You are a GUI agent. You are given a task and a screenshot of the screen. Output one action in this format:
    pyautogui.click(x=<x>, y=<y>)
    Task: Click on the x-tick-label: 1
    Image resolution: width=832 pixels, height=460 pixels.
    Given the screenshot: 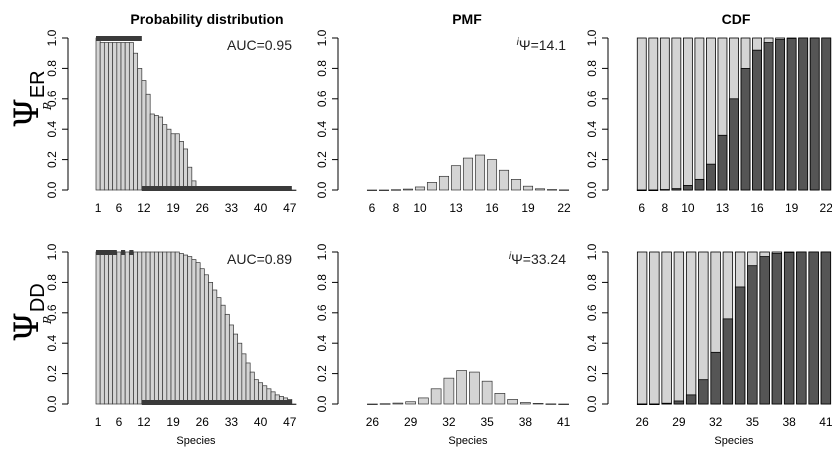 What is the action you would take?
    pyautogui.click(x=98, y=422)
    